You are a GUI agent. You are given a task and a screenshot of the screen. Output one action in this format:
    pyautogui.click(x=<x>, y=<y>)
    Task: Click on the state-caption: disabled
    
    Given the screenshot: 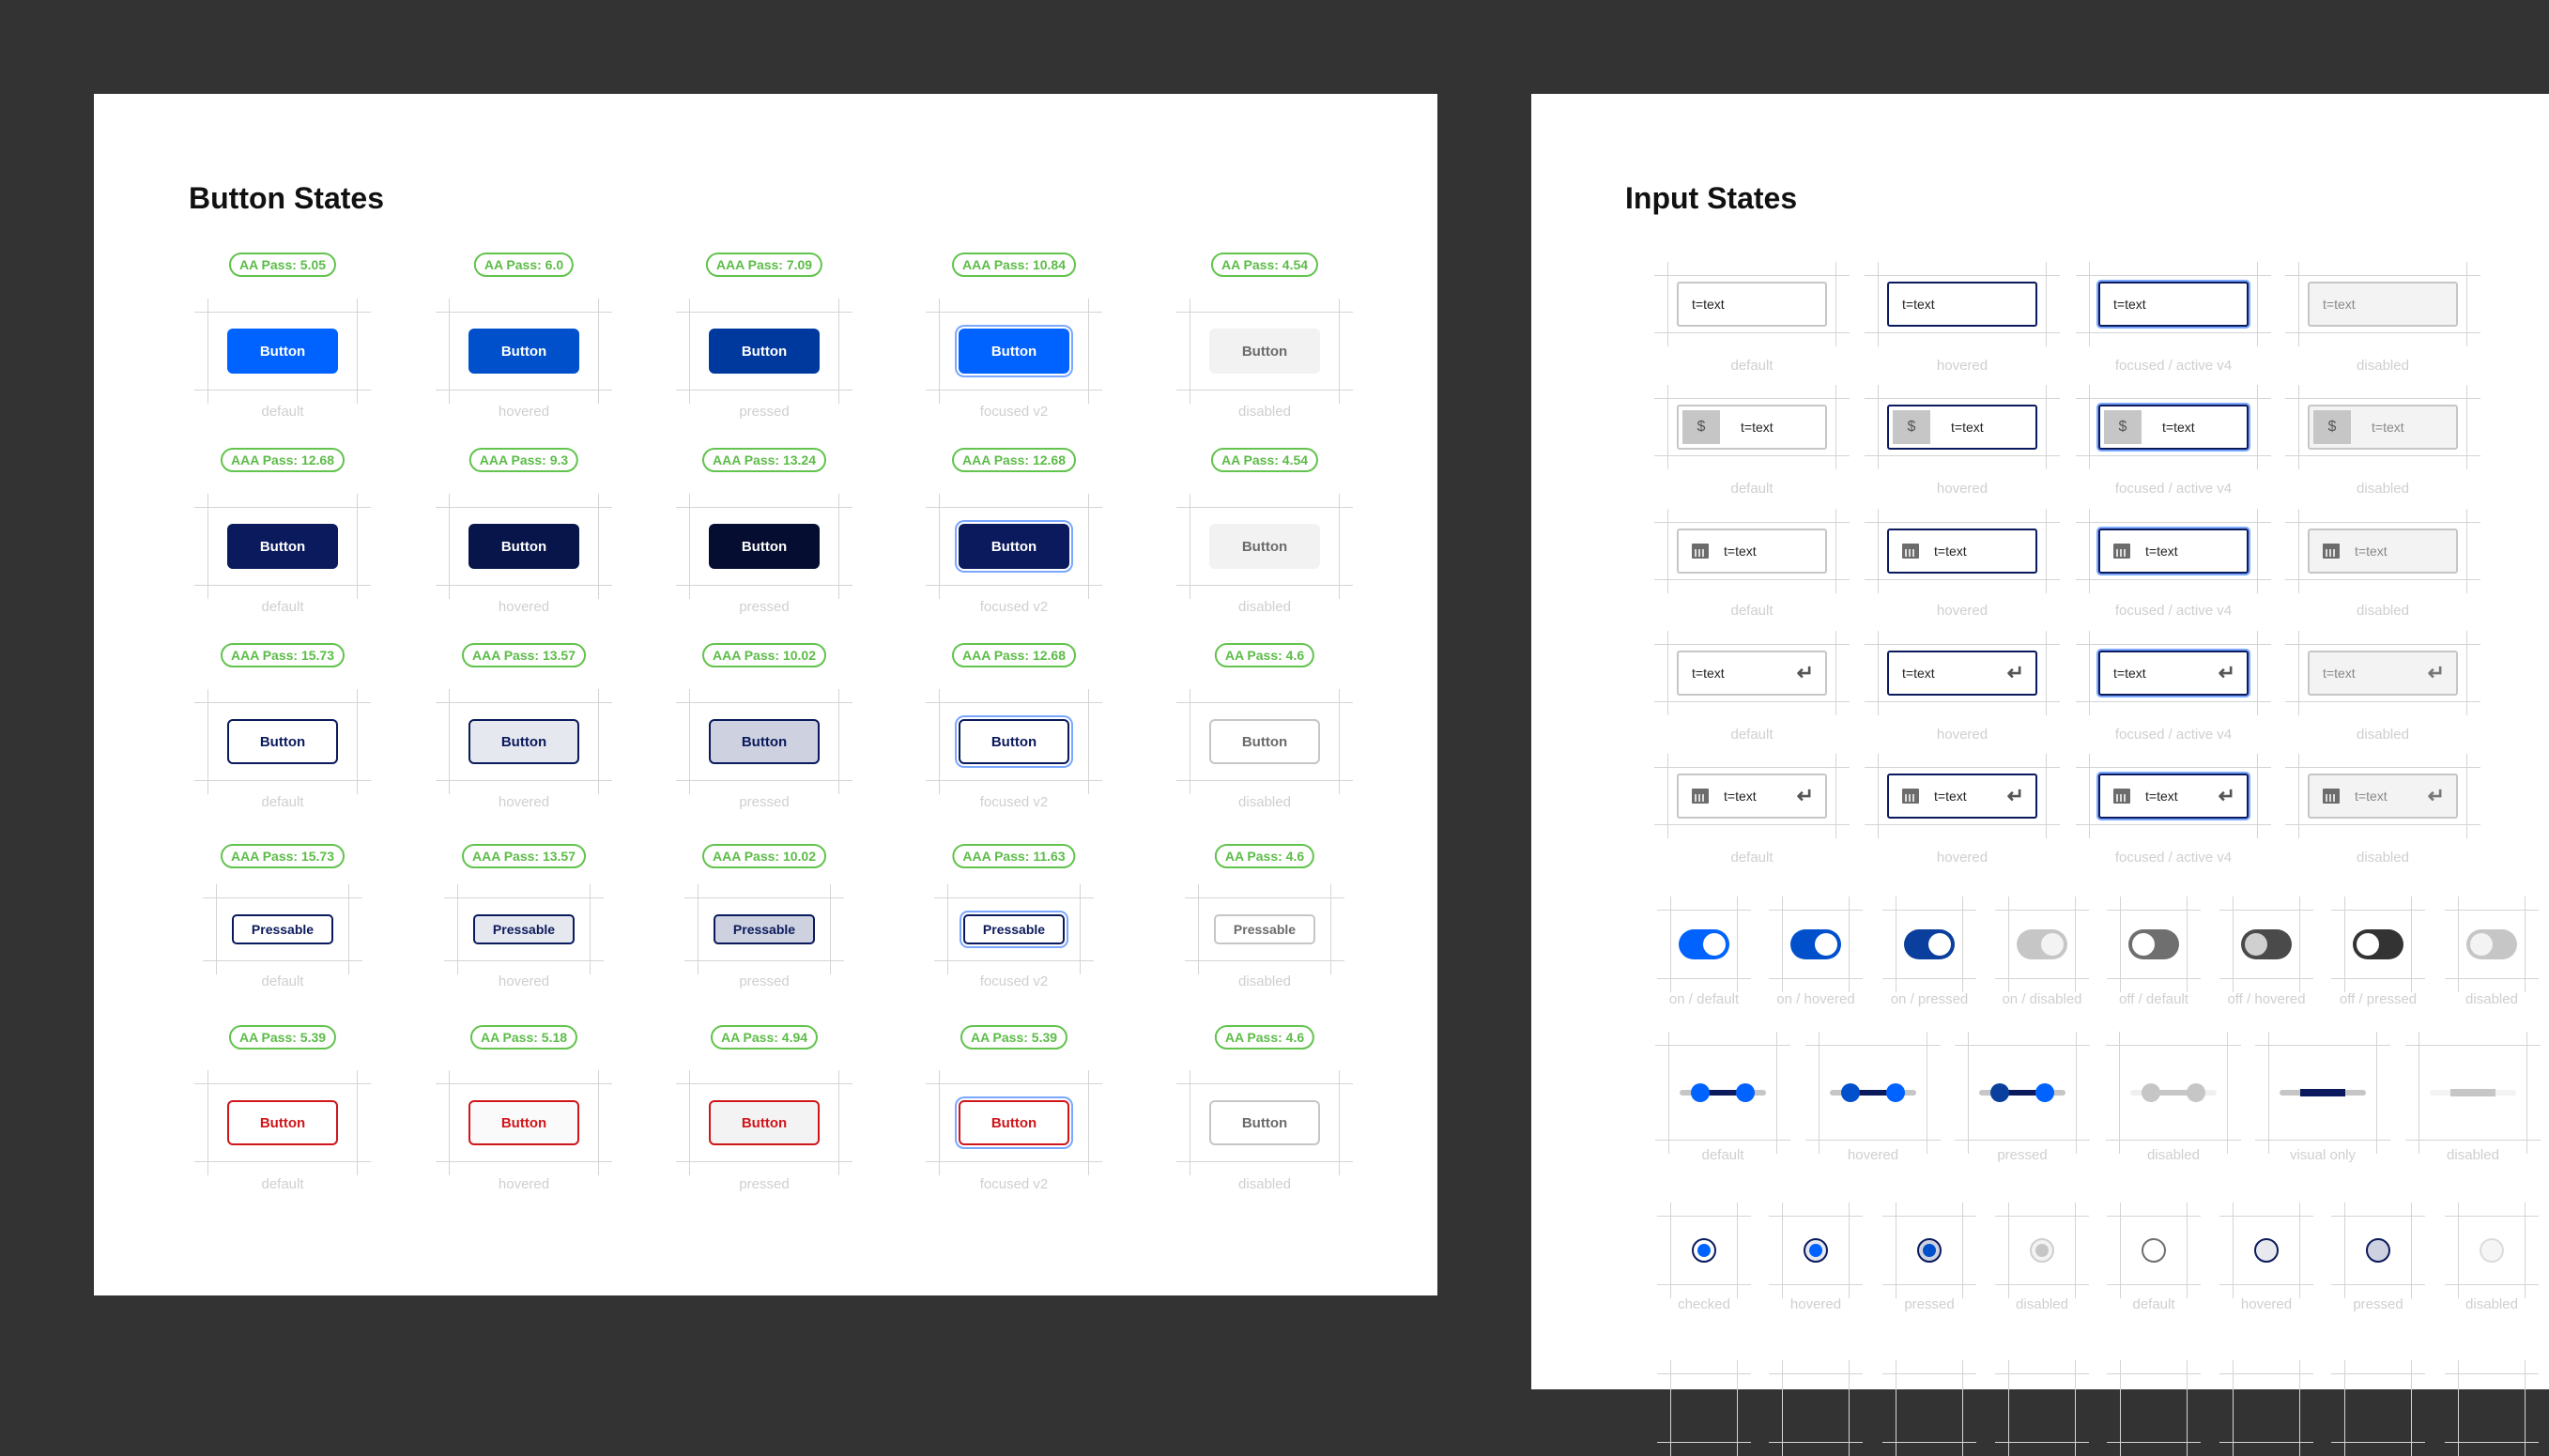 What is the action you would take?
    pyautogui.click(x=1264, y=412)
    